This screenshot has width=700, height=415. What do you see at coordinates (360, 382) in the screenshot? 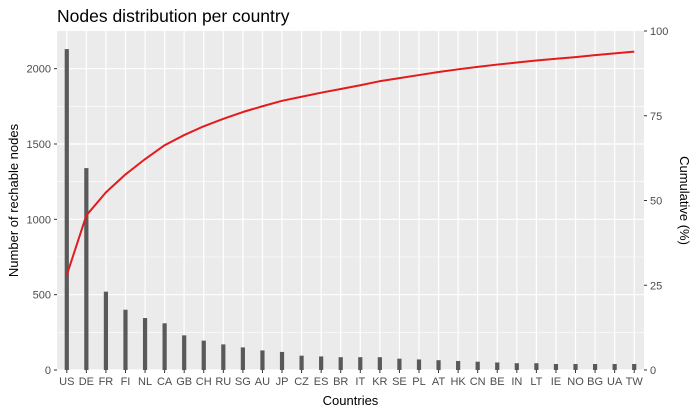
I see `x-tick-label: IT` at bounding box center [360, 382].